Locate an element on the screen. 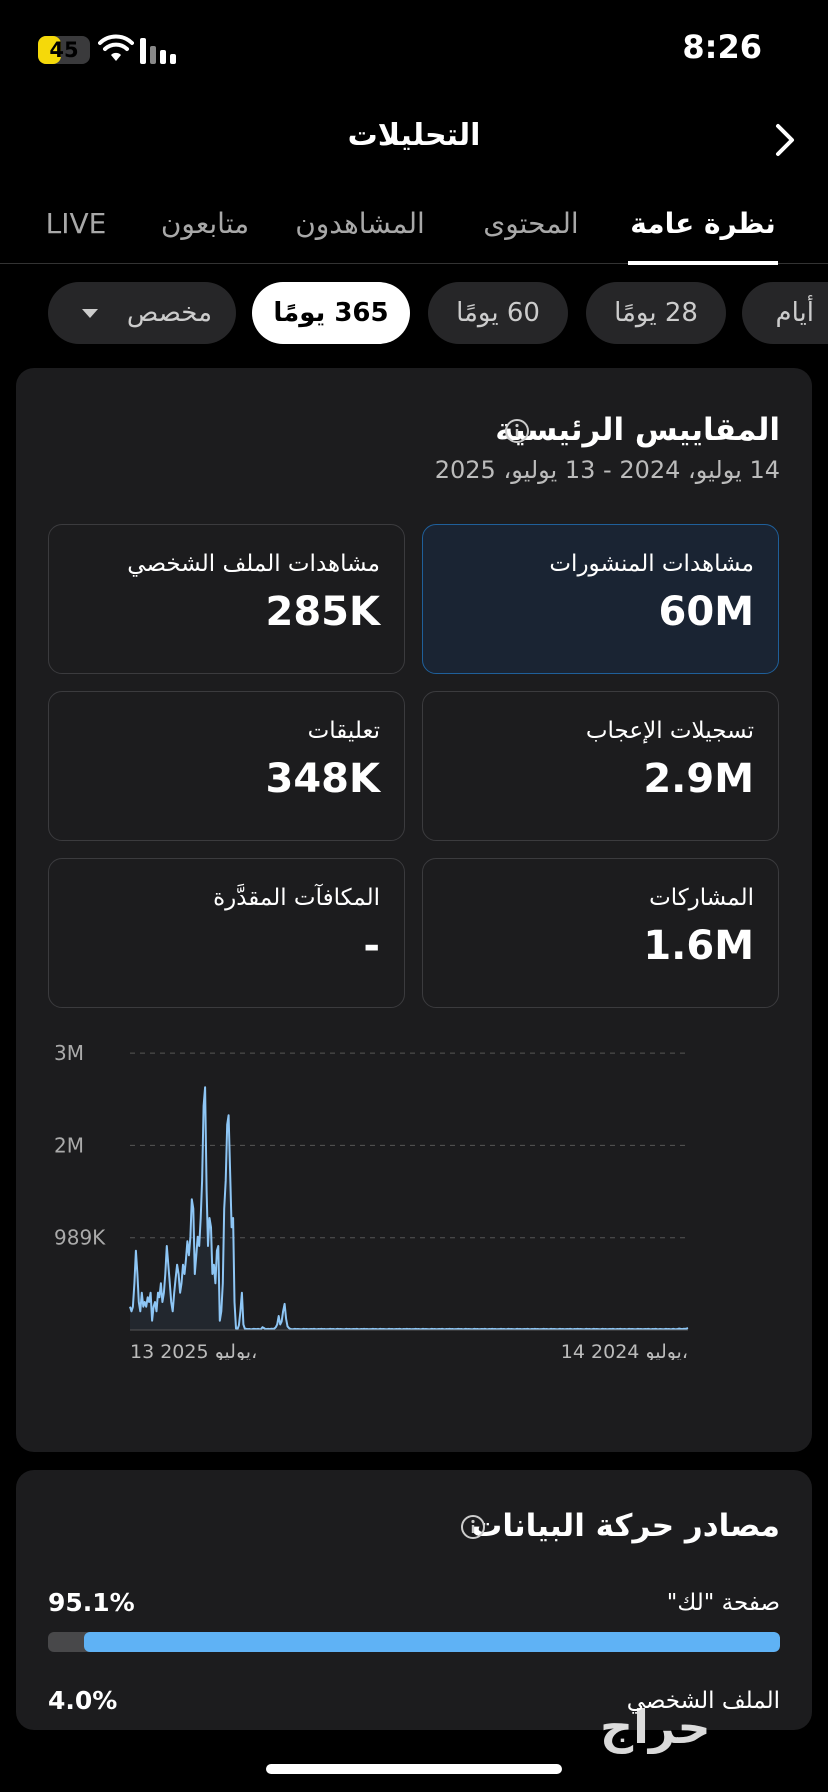 The height and width of the screenshot is (1792, 828). tab-label: المحتوى is located at coordinates (531, 223).